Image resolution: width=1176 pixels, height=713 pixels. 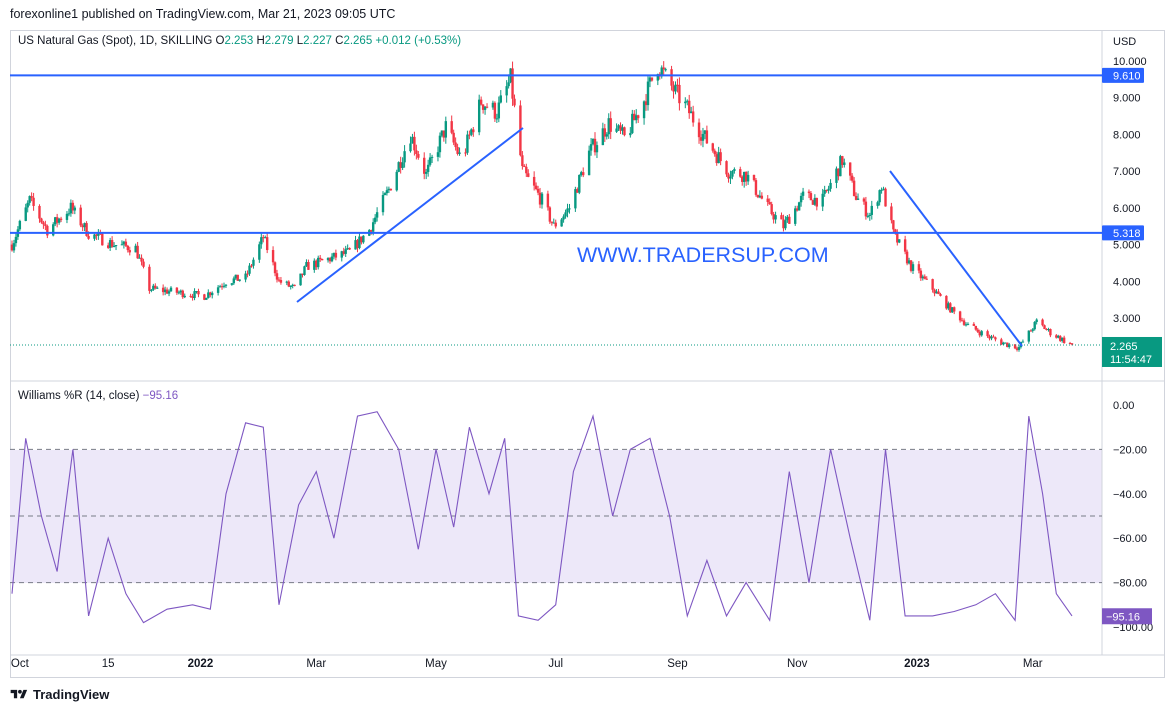 What do you see at coordinates (59, 694) in the screenshot?
I see `footer-brand: TradingView` at bounding box center [59, 694].